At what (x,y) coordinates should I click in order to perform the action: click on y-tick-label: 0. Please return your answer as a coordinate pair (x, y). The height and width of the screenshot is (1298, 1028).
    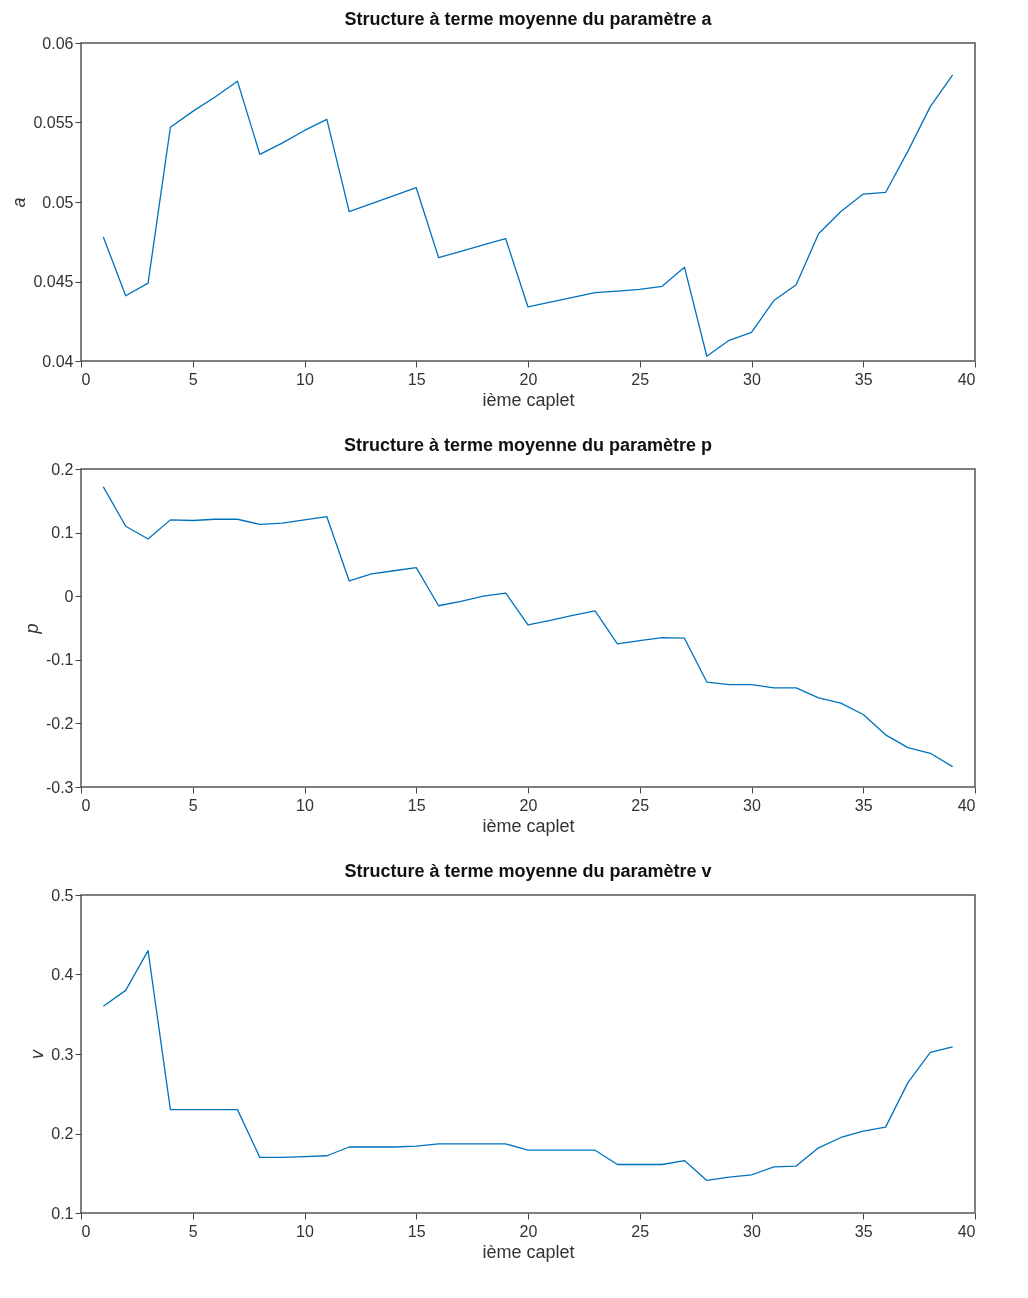
    Looking at the image, I should click on (69, 596).